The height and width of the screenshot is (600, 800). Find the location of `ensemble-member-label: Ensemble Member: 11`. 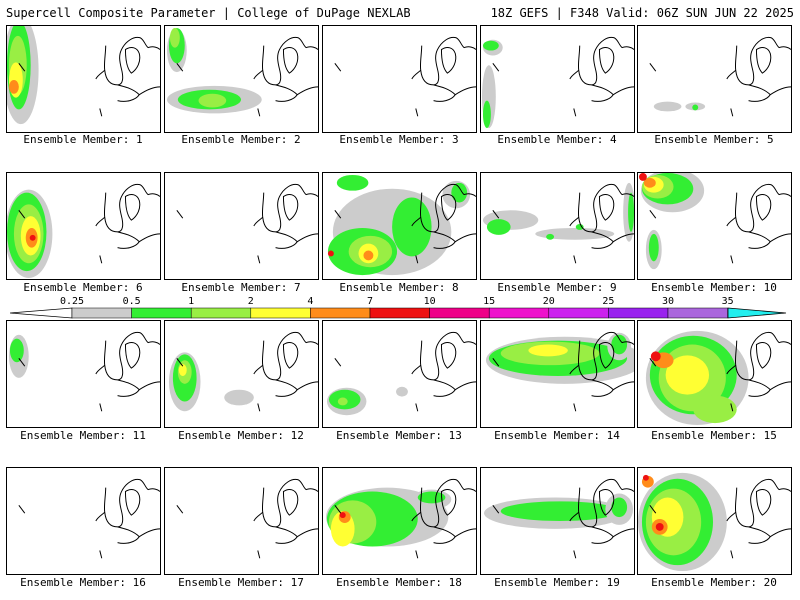

ensemble-member-label: Ensemble Member: 11 is located at coordinates (83, 435).